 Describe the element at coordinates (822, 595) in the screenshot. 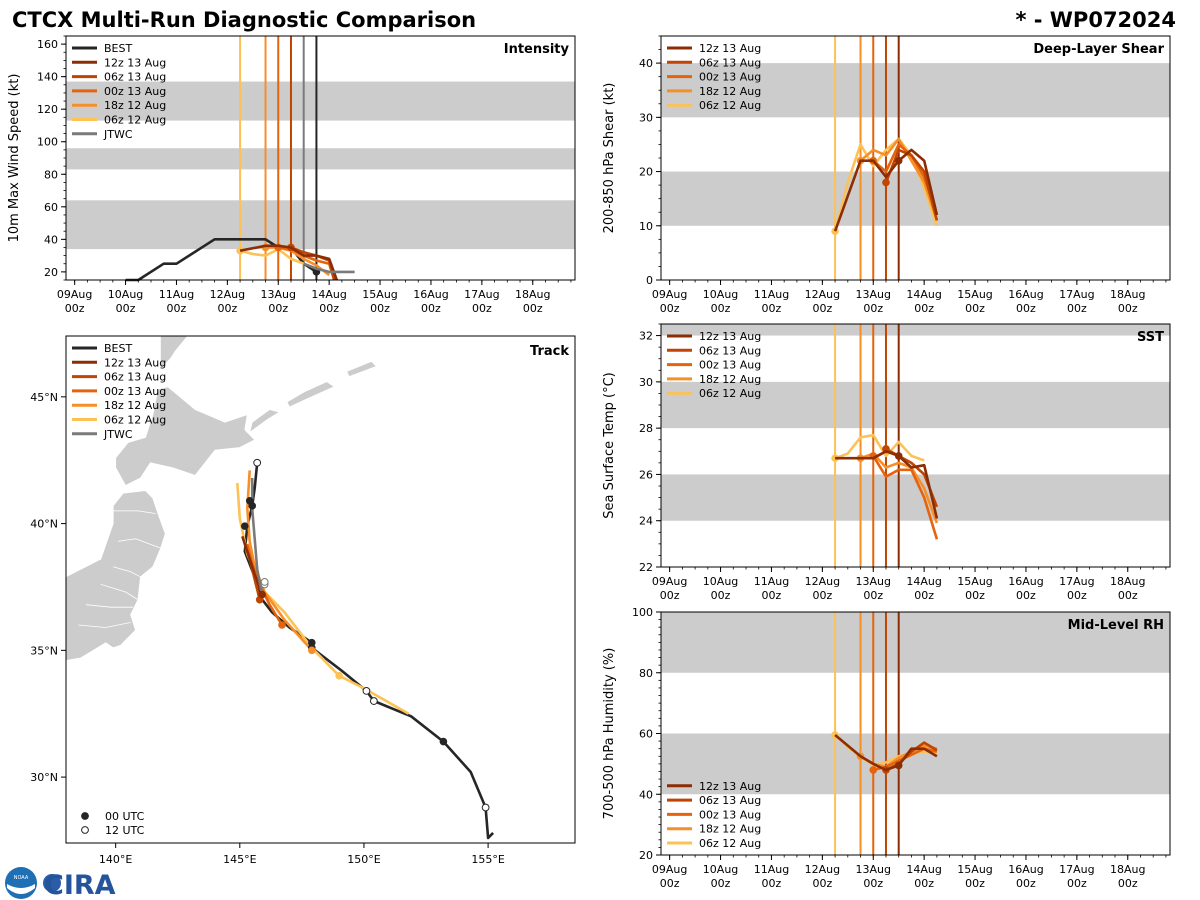

I see `sst-xtick-sublabel-12: 00z` at that location.